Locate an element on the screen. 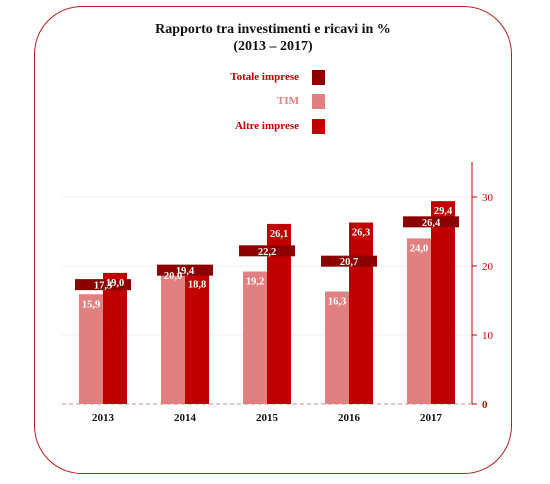 The height and width of the screenshot is (484, 550). data-label-altre-imprese-2013: 19,0 is located at coordinates (115, 283).